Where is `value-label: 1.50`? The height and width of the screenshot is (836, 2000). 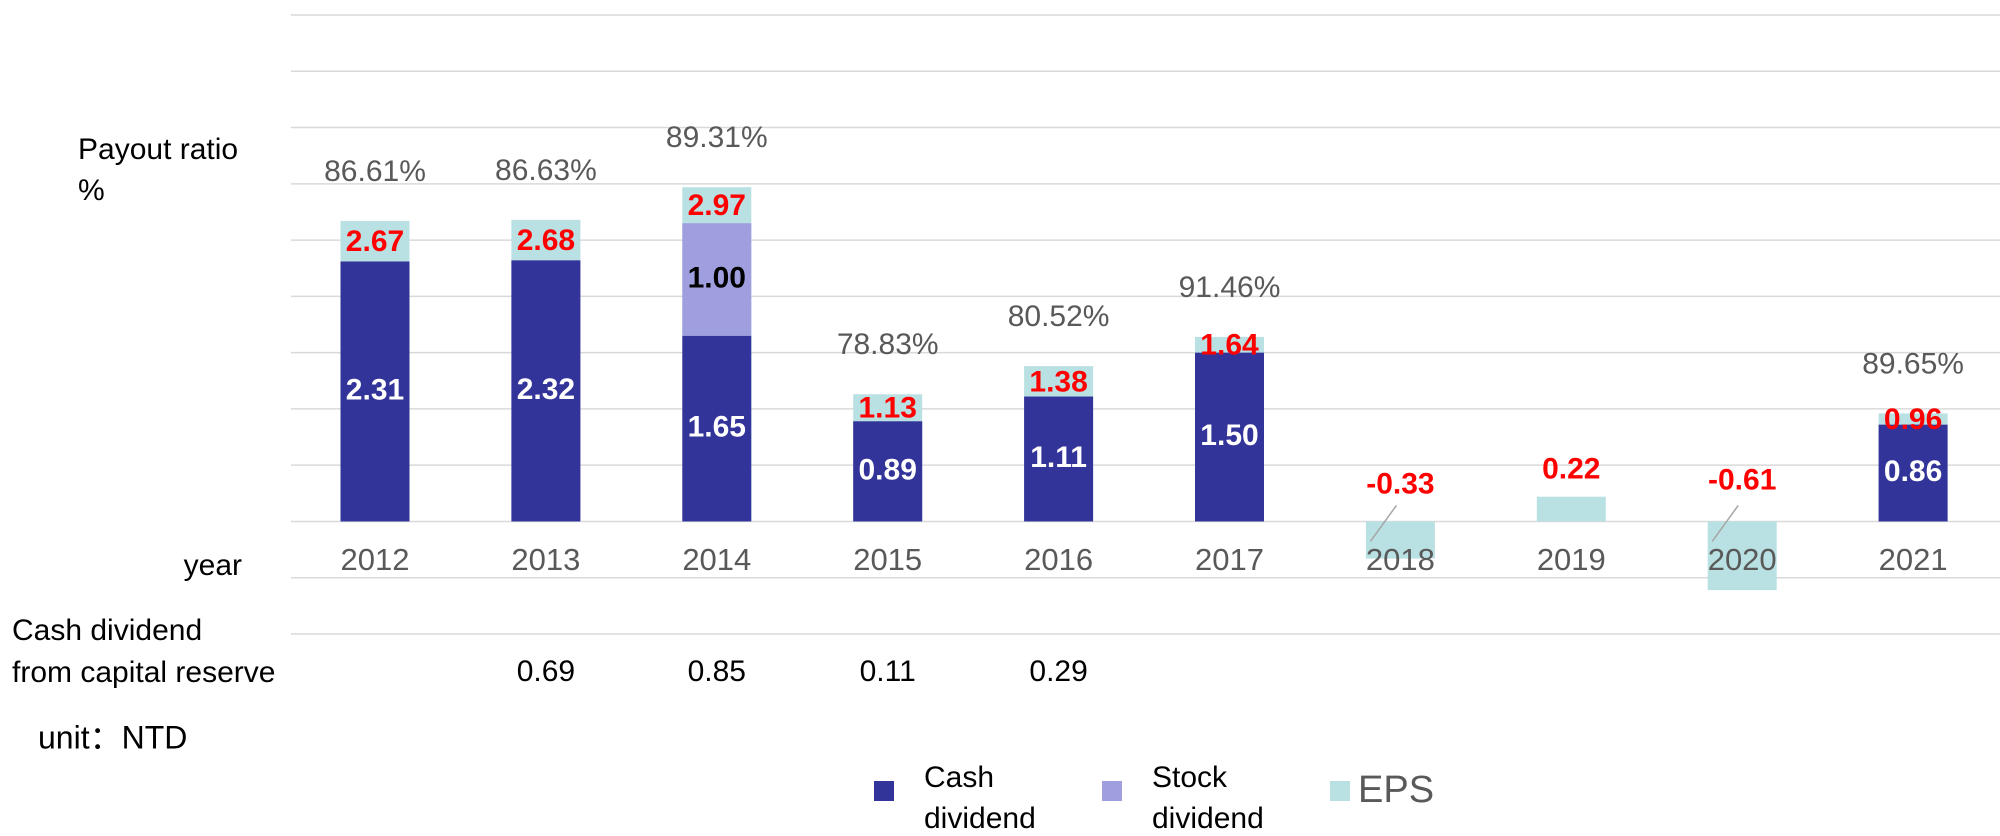 value-label: 1.50 is located at coordinates (1229, 435).